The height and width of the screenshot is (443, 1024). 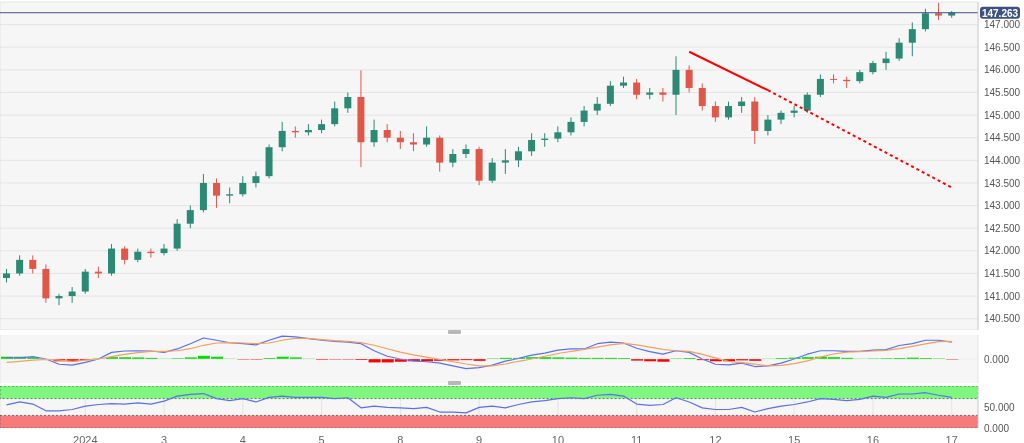 What do you see at coordinates (321, 438) in the screenshot?
I see `x-tick-label: 5` at bounding box center [321, 438].